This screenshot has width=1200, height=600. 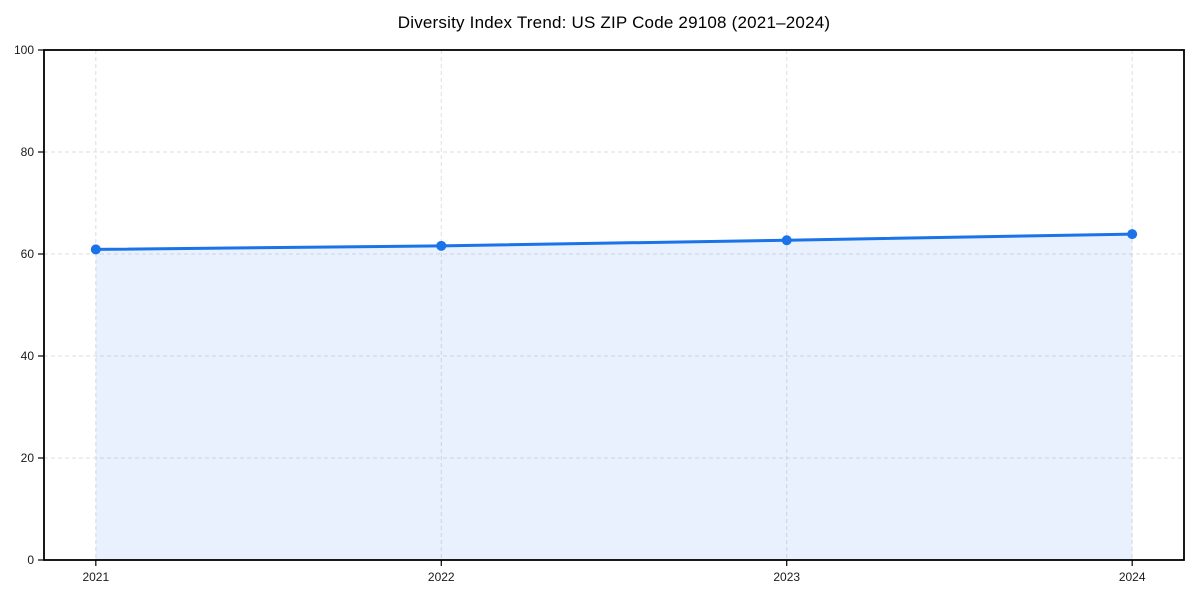 I want to click on y-tick-label: 0, so click(x=30, y=560).